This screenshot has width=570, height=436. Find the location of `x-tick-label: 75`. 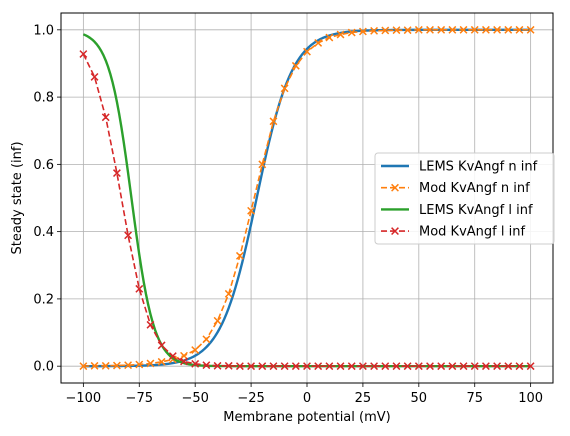

x-tick-label: 75 is located at coordinates (474, 398).